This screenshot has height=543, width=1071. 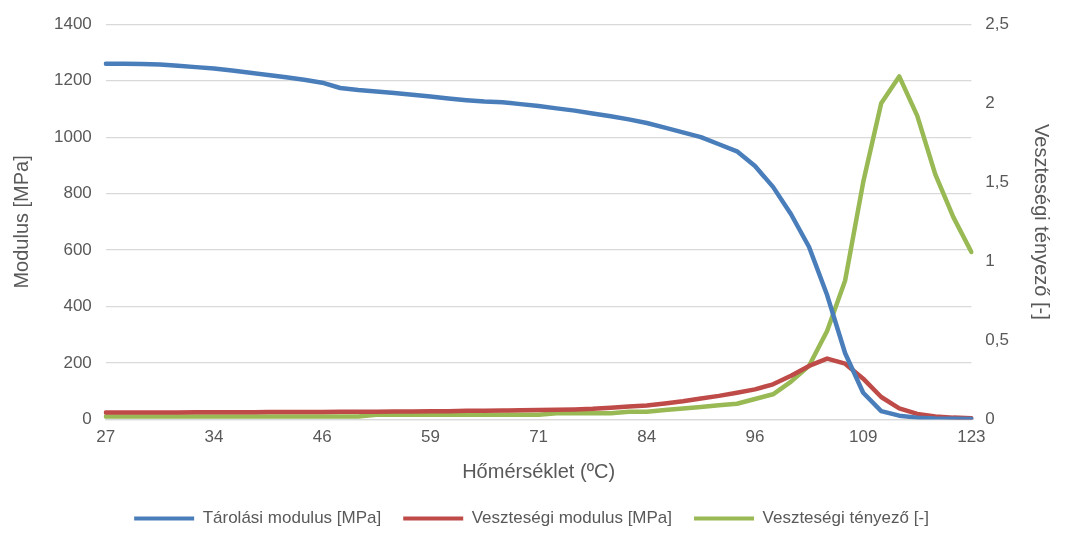 What do you see at coordinates (990, 261) in the screenshot?
I see `y2-tick-label: 1` at bounding box center [990, 261].